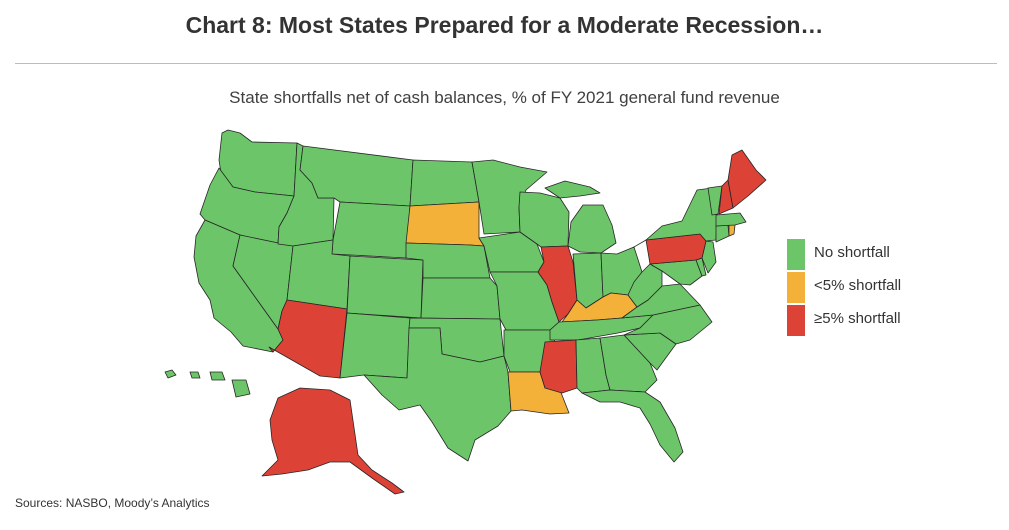 The width and height of the screenshot is (1009, 530). I want to click on state-mi, so click(580, 217).